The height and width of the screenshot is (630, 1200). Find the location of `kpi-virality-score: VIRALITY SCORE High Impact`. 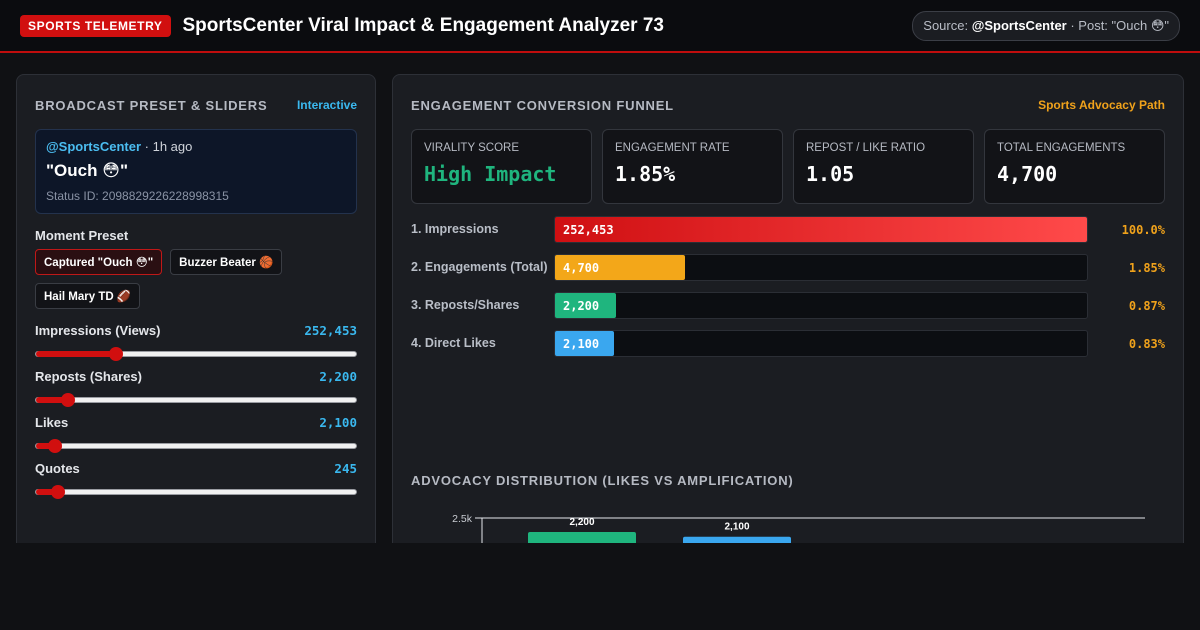

kpi-virality-score: VIRALITY SCORE High Impact is located at coordinates (501, 166).